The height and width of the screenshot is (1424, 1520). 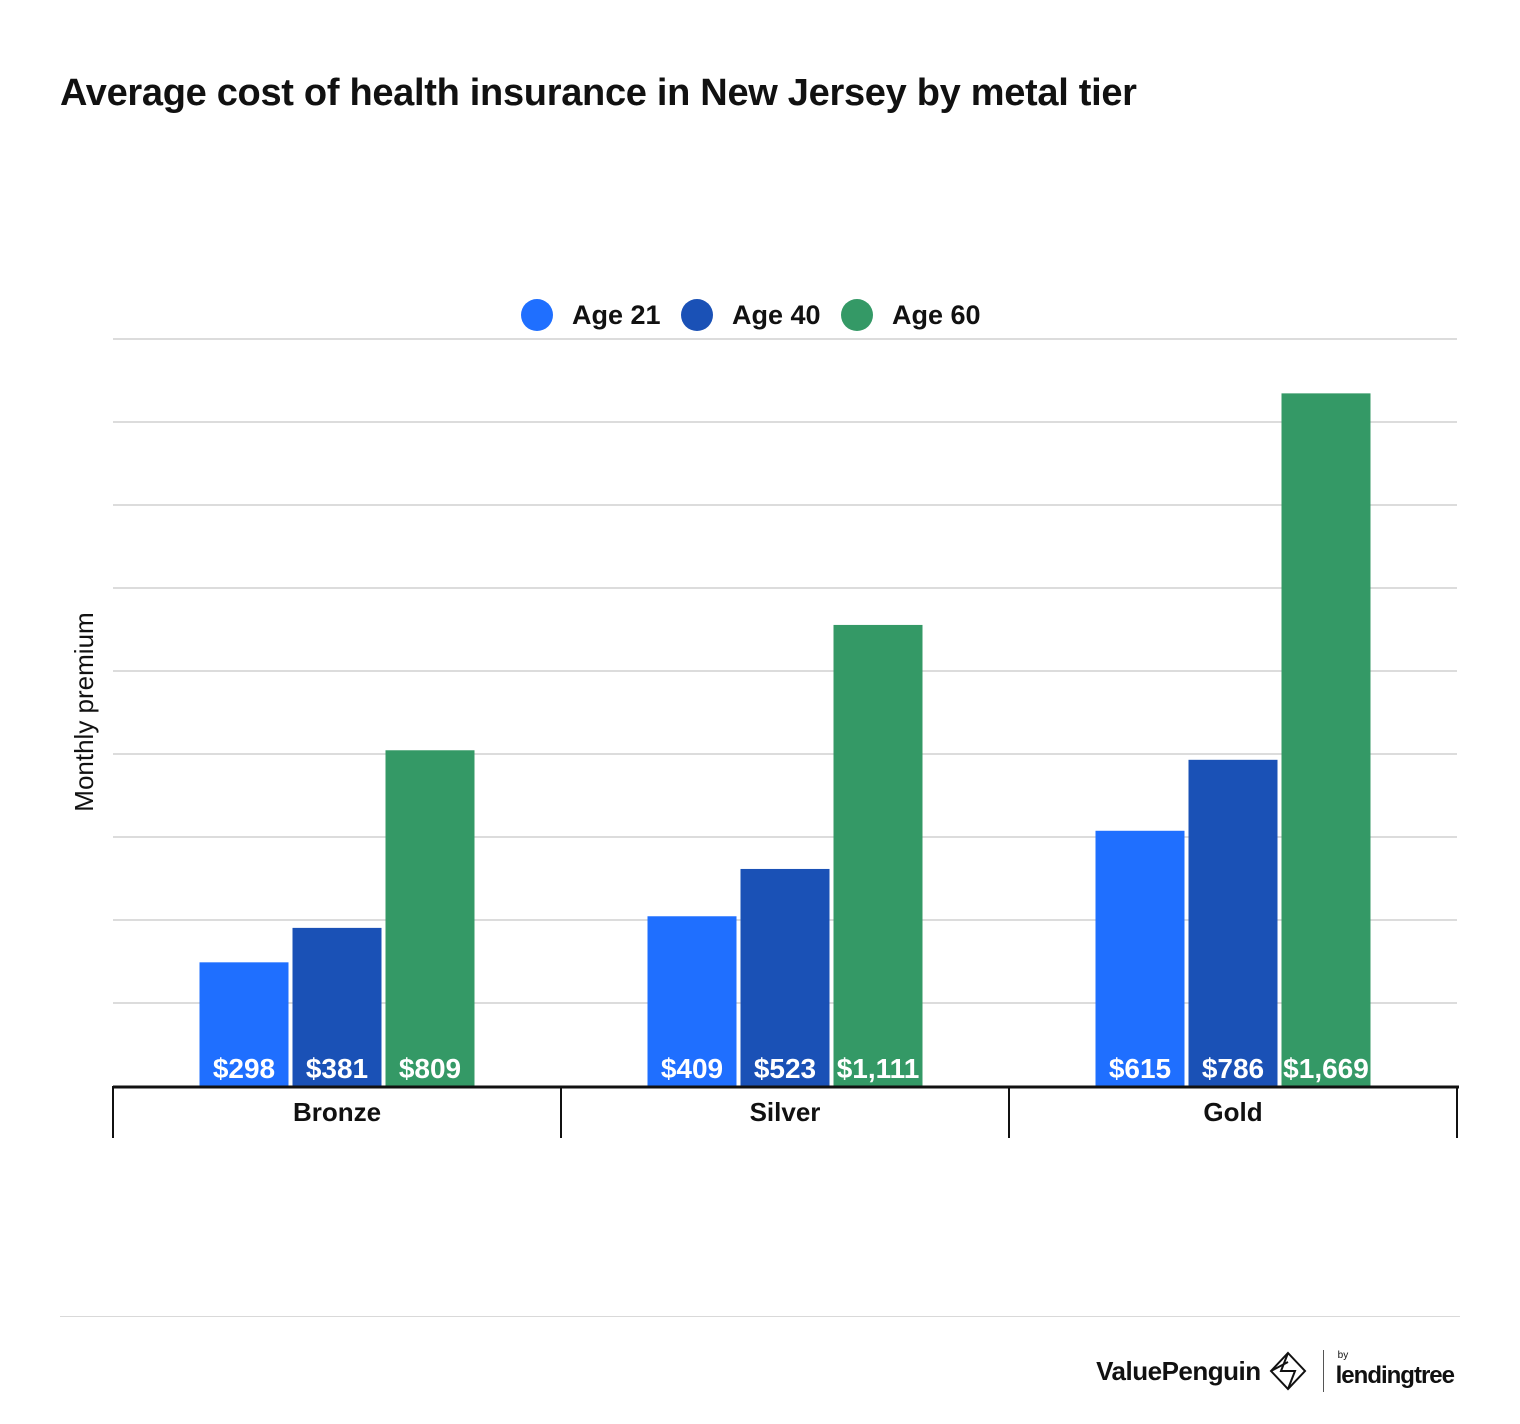 What do you see at coordinates (776, 315) in the screenshot?
I see `legend-label: Age 40` at bounding box center [776, 315].